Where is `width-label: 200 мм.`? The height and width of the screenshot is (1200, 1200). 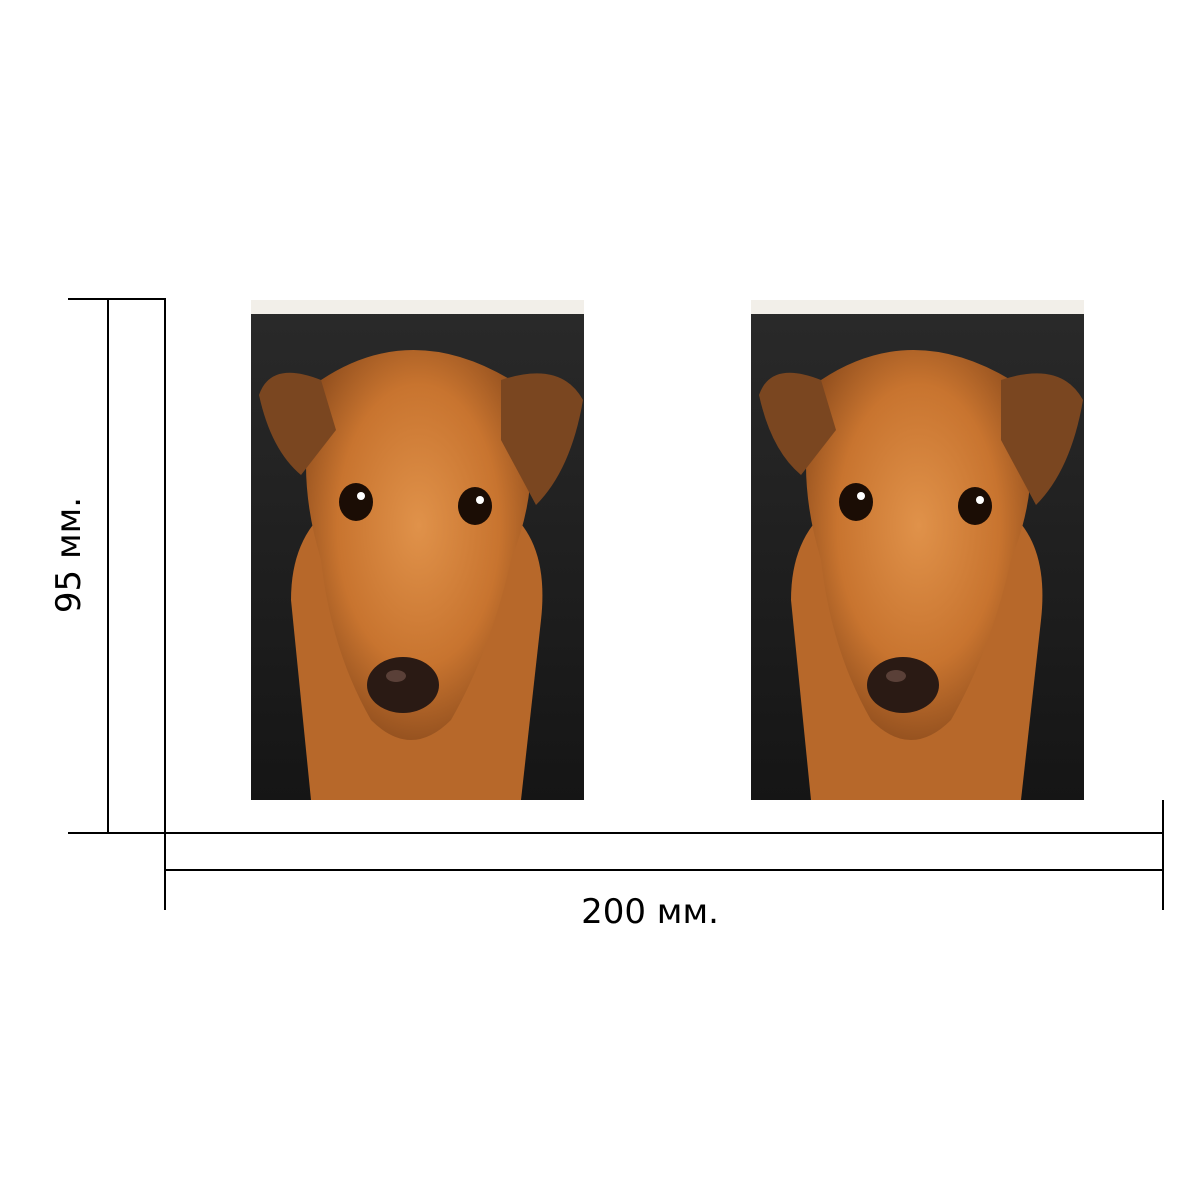
width-label: 200 мм. is located at coordinates (650, 912).